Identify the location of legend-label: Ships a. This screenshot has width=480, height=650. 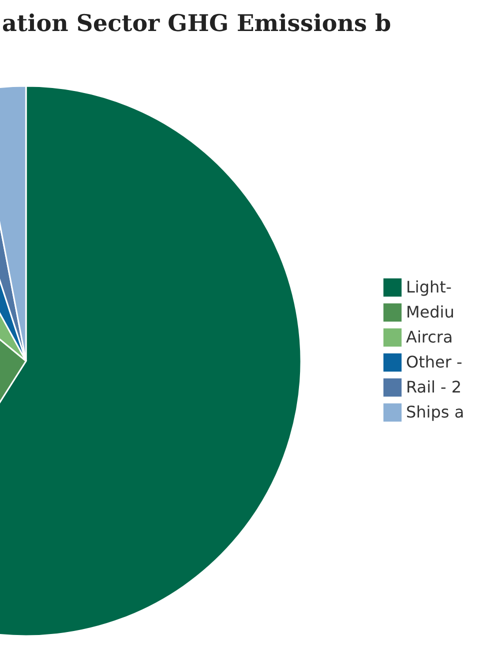
(435, 412).